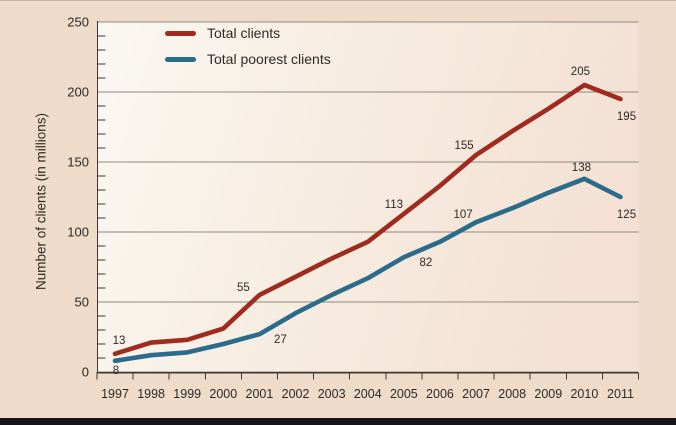 The width and height of the screenshot is (676, 425). I want to click on ytick-label-50: 50, so click(82, 302).